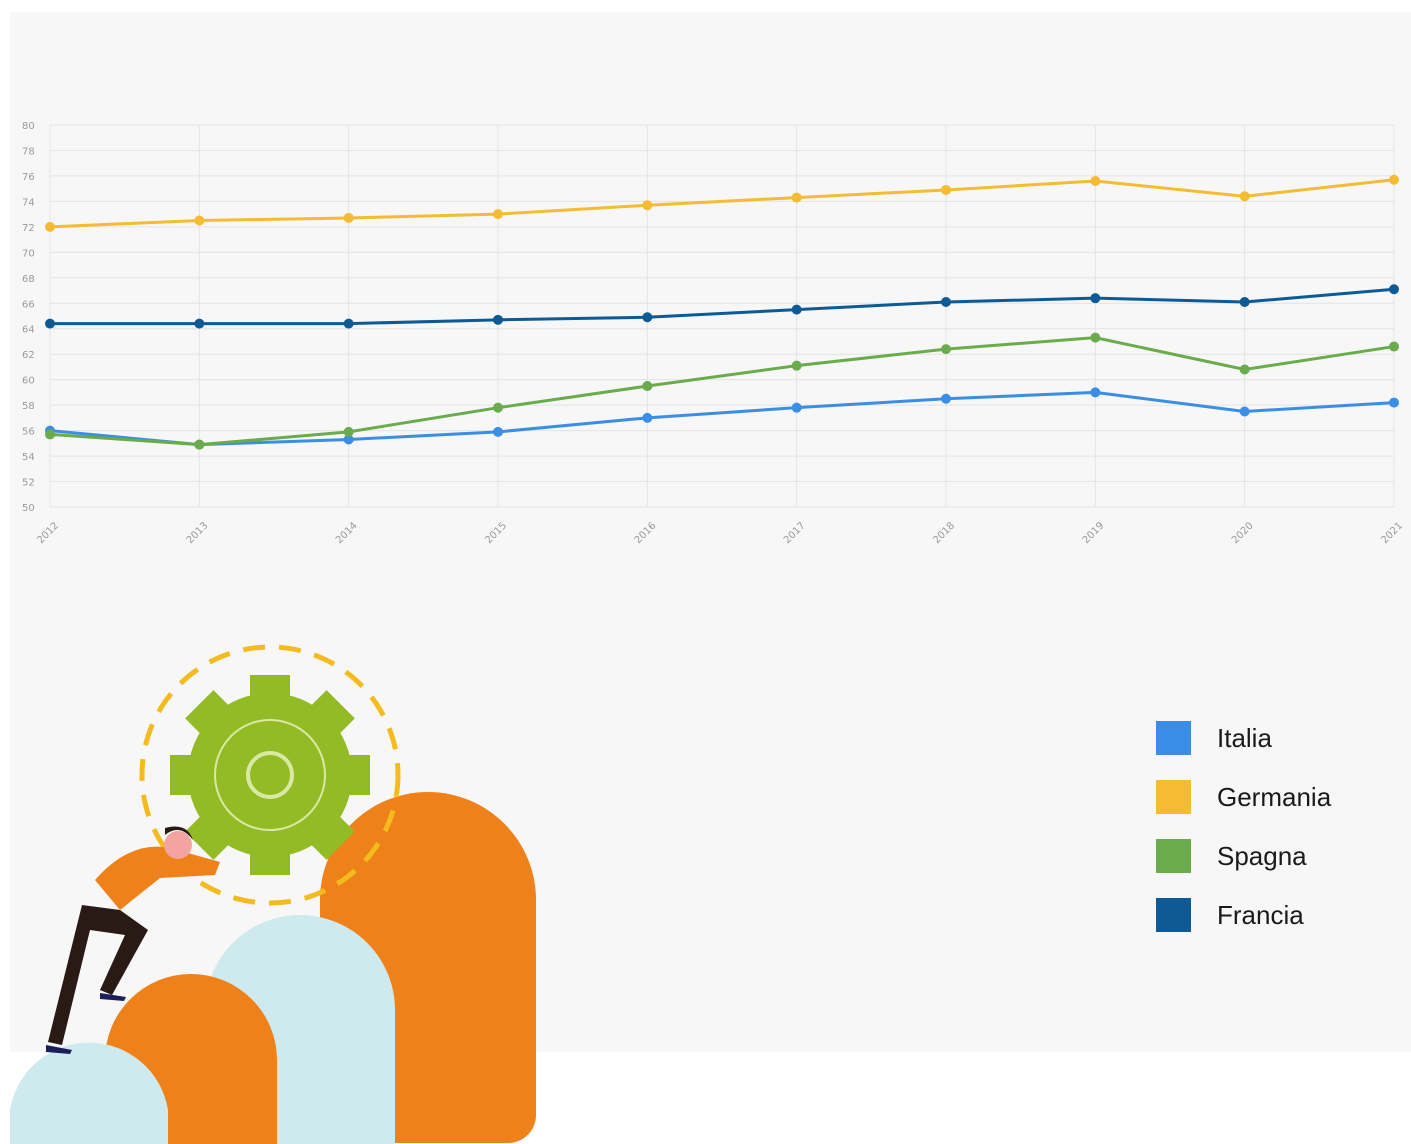  Describe the element at coordinates (28, 253) in the screenshot. I see `y-tick-label: 70` at that location.